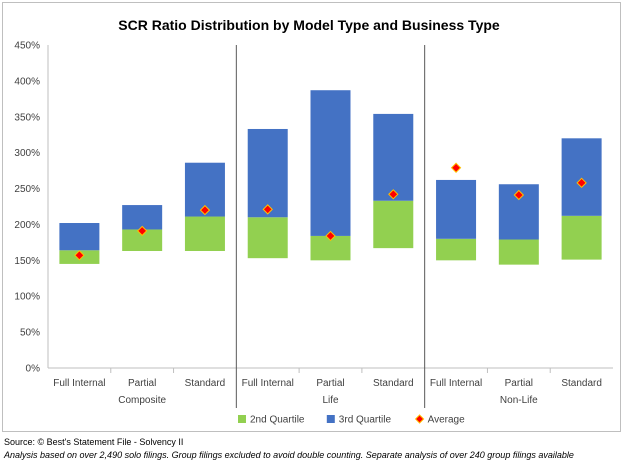 The image size is (627, 469). I want to click on legend-label: 2nd Quartile, so click(277, 420).